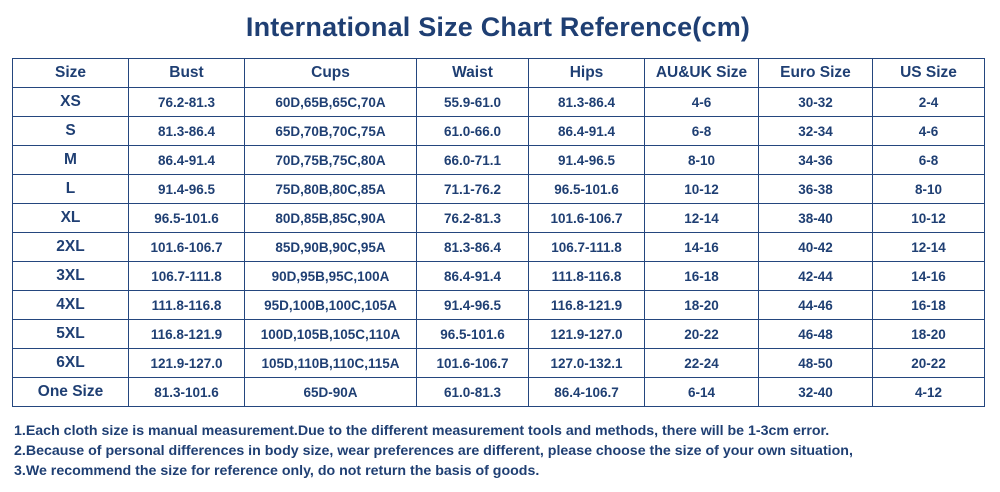 This screenshot has width=1000, height=492. Describe the element at coordinates (330, 102) in the screenshot. I see `cups-cell: 60D,65B,65C,70A` at that location.